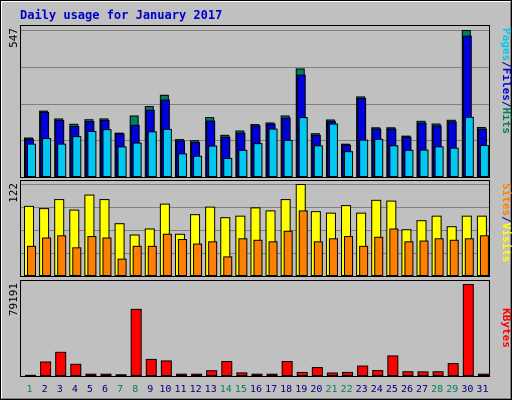  Describe the element at coordinates (392, 389) in the screenshot. I see `day-label: 25` at that location.